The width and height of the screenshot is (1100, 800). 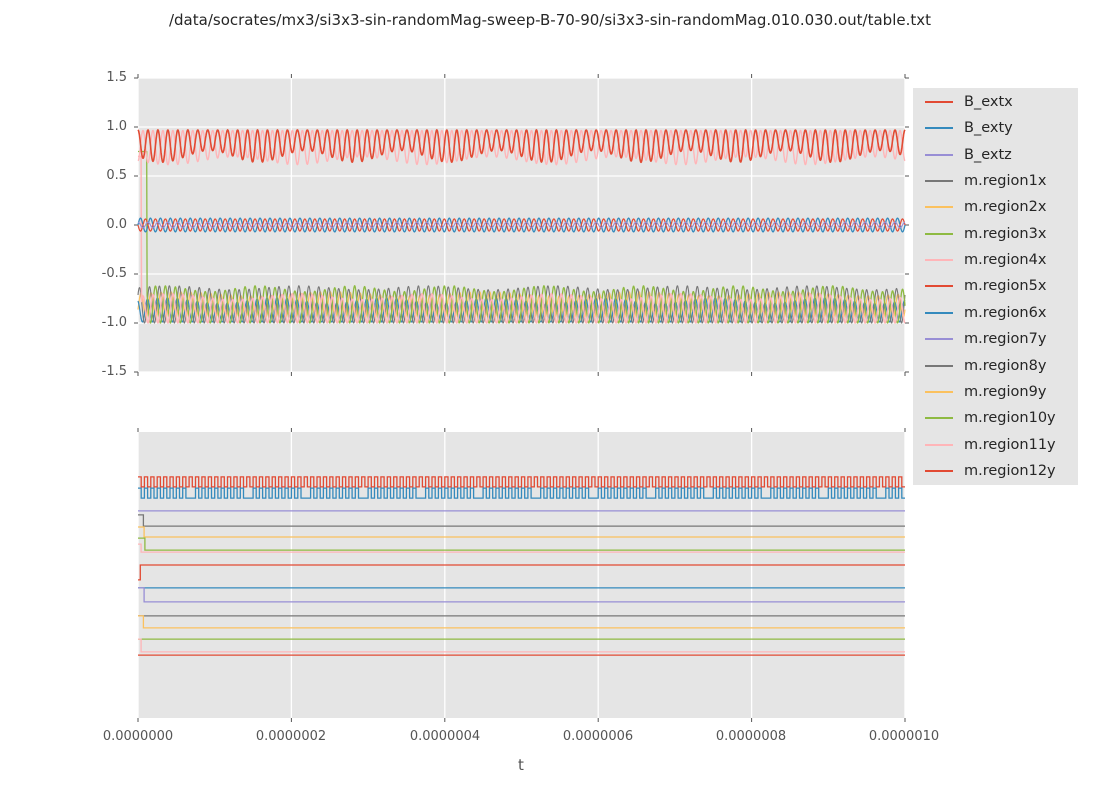 What do you see at coordinates (1005, 180) in the screenshot?
I see `legend-label: m.region1x` at bounding box center [1005, 180].